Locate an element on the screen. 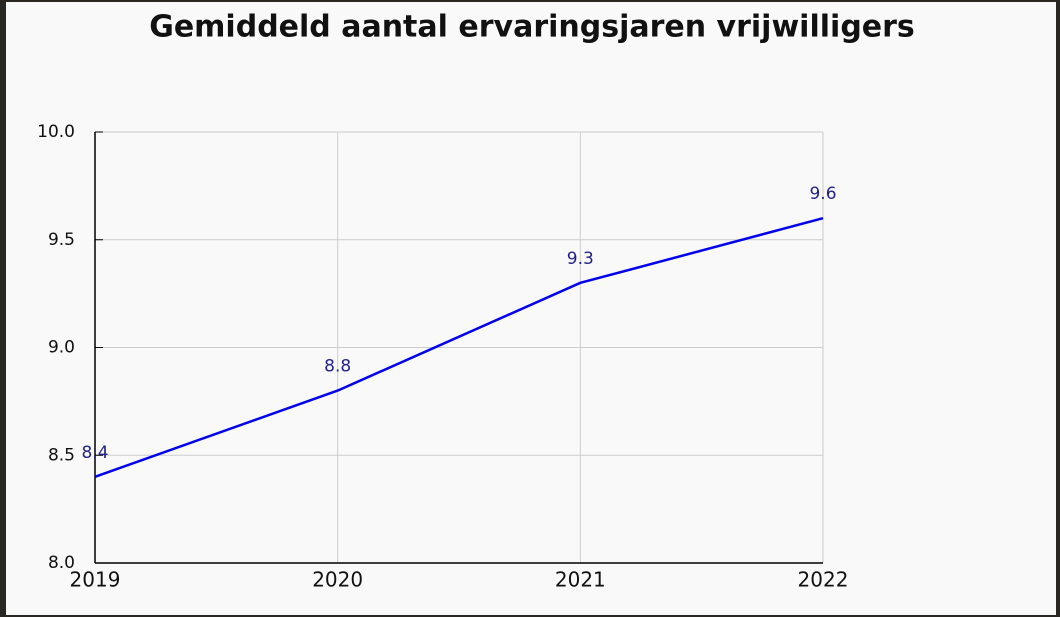 The height and width of the screenshot is (617, 1060). data-label: 9.6 is located at coordinates (822, 194).